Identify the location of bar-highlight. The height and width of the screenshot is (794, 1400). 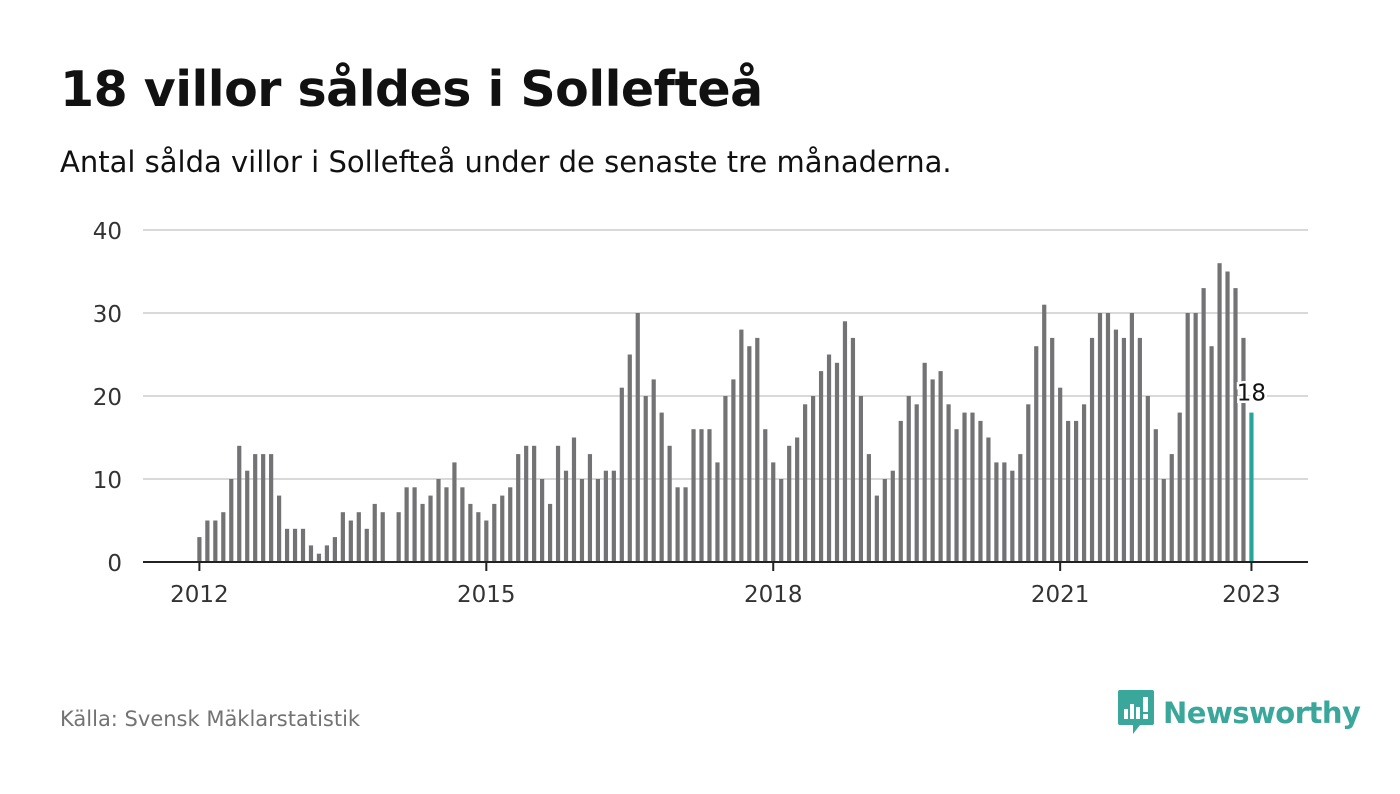
(1251, 487).